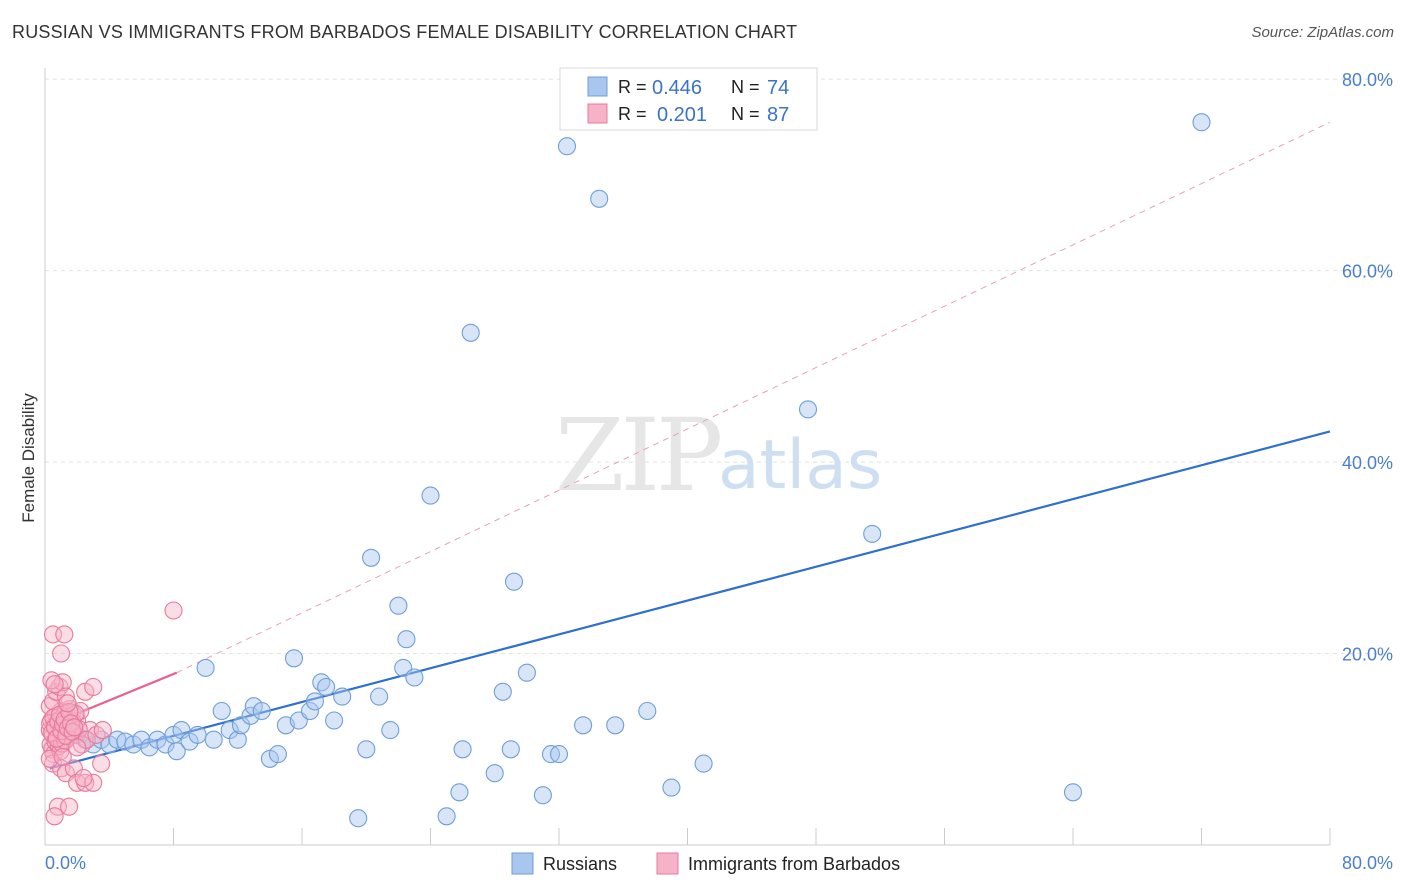  I want to click on legend-n-label-barbados: N =, so click(745, 114).